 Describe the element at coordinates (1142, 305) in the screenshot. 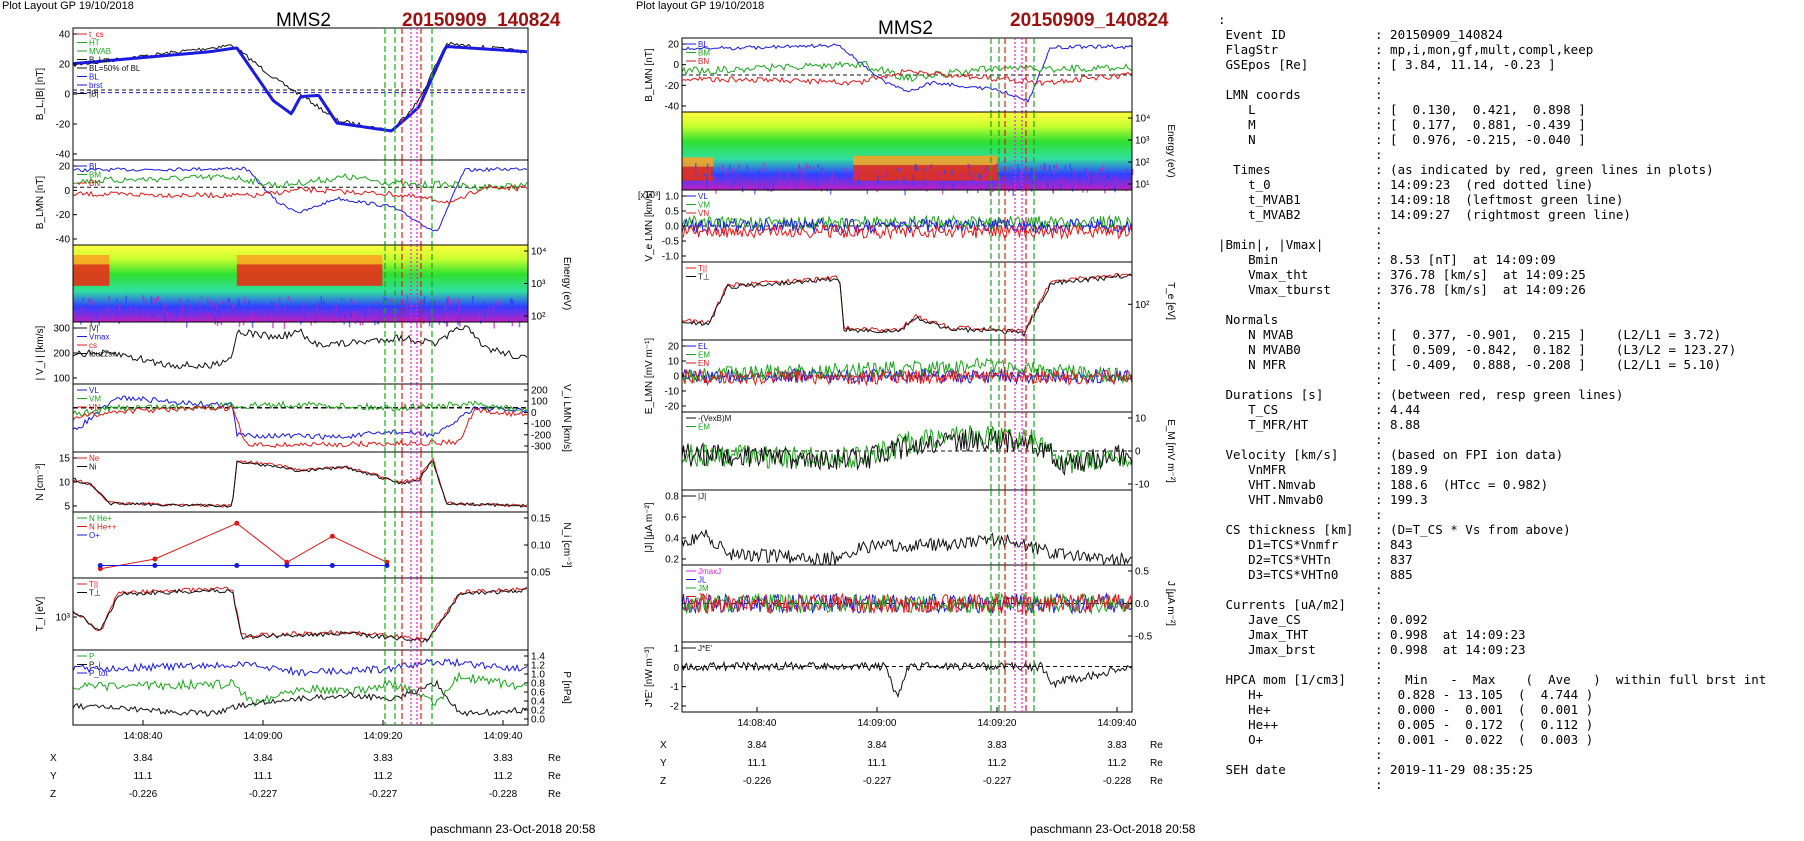

I see `y-tick-label: 10²` at that location.